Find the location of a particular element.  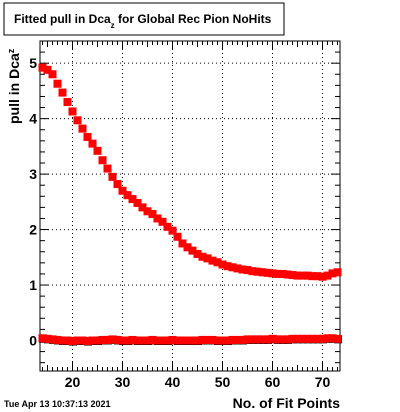

y-tick-label: 3 is located at coordinates (33, 174).